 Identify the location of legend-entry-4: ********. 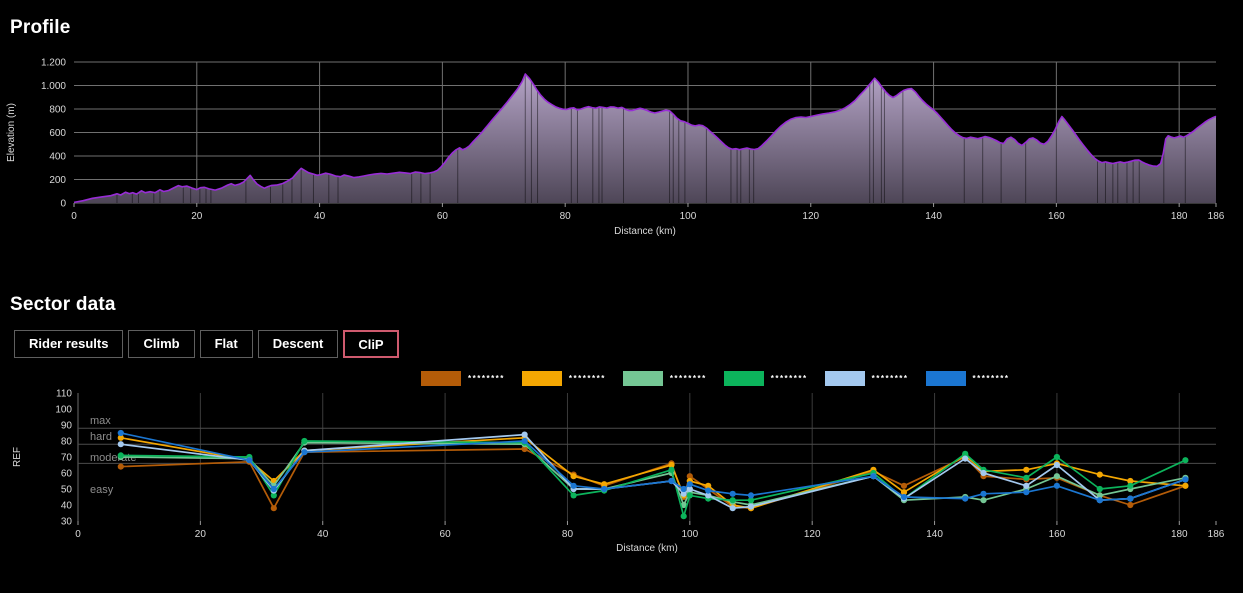
(765, 378).